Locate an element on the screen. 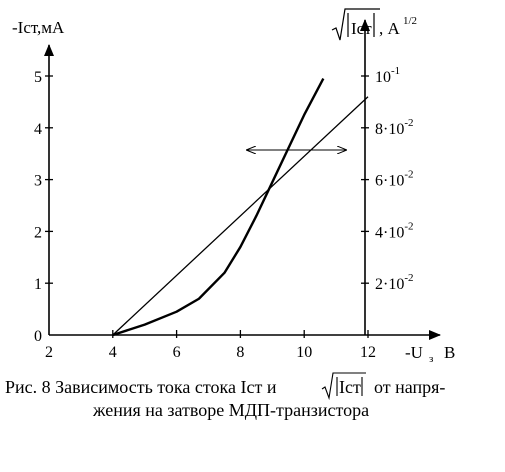  y-left-tick-label: 4 is located at coordinates (38, 129).